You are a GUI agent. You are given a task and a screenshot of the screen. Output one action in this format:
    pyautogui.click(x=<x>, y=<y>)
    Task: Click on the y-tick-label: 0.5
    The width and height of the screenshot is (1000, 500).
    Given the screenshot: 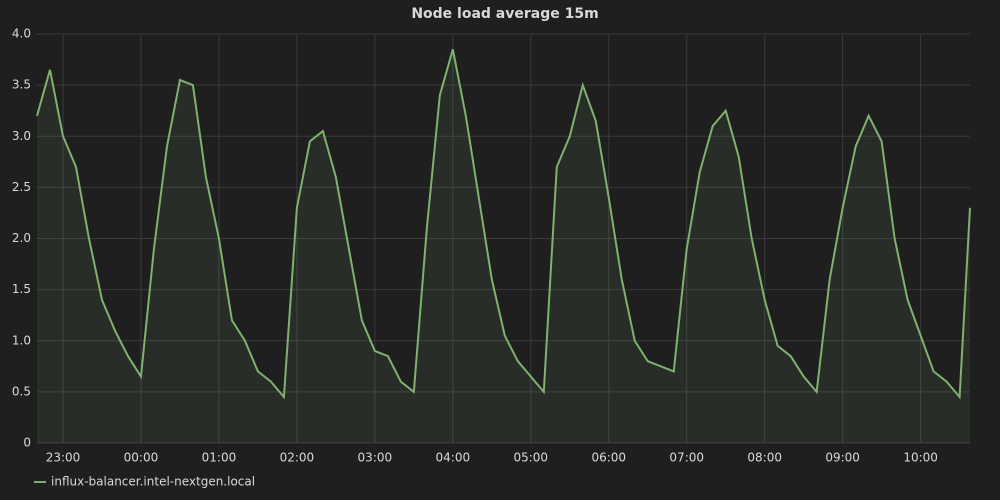 What is the action you would take?
    pyautogui.click(x=21, y=391)
    